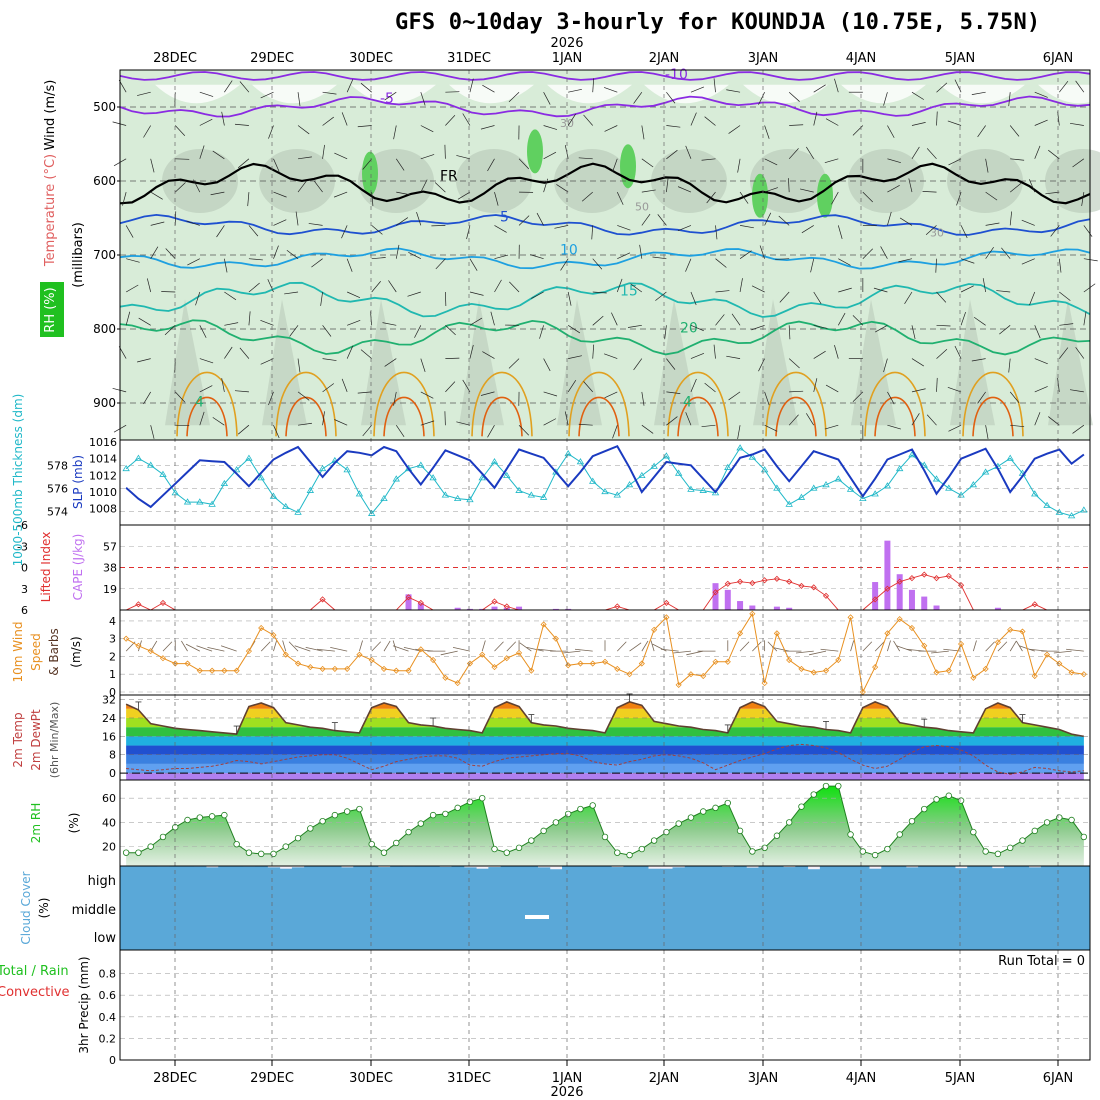 The width and height of the screenshot is (1100, 1100). What do you see at coordinates (387, 99) in the screenshot?
I see `isotherm-label: -5` at bounding box center [387, 99].